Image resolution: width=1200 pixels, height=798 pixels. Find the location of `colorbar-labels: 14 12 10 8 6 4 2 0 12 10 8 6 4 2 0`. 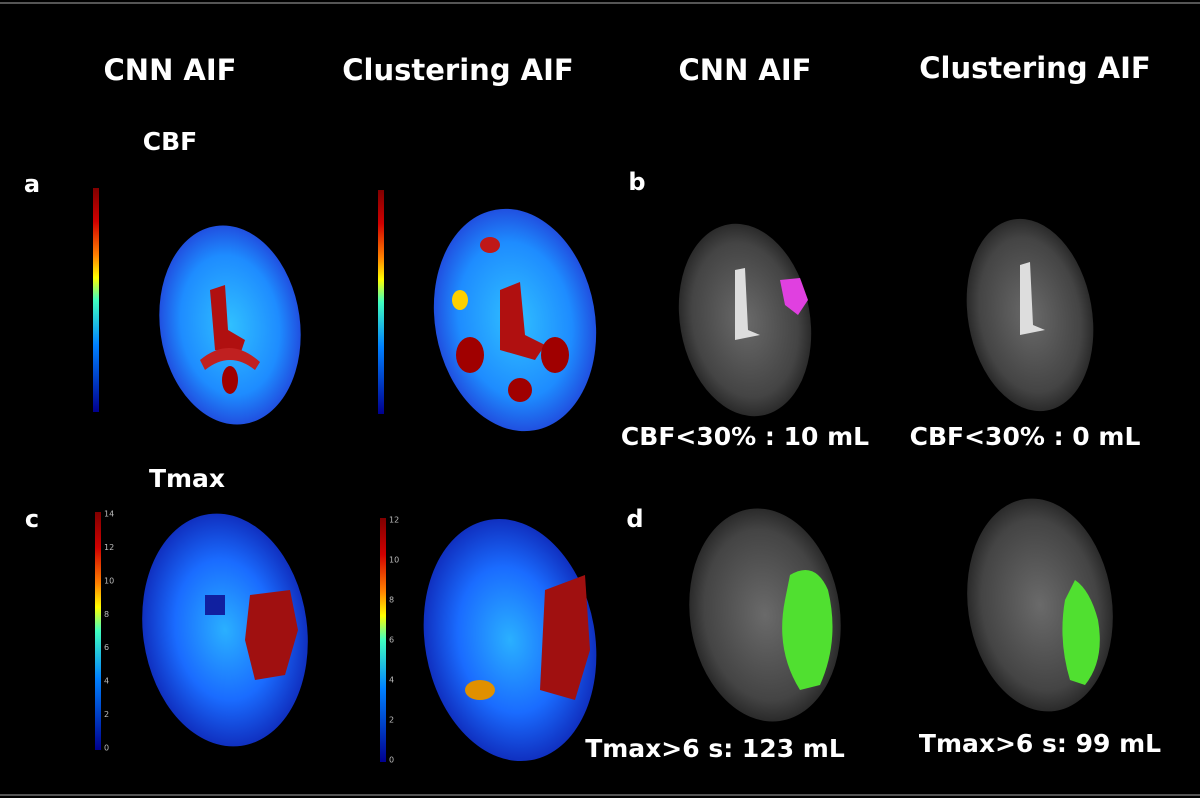

colorbar-labels: 14 12 10 8 6 4 2 0 12 10 8 6 4 2 0 is located at coordinates (251, 637).